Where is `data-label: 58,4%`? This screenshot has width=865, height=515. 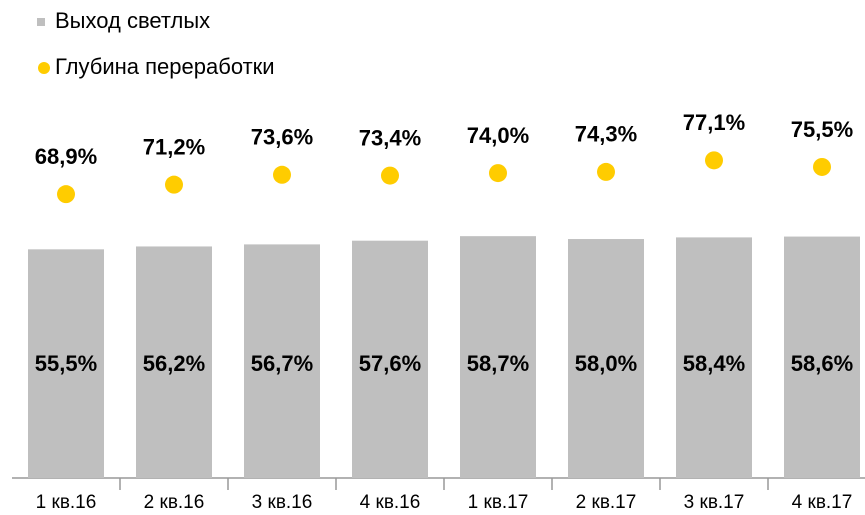
data-label: 58,4% is located at coordinates (714, 363).